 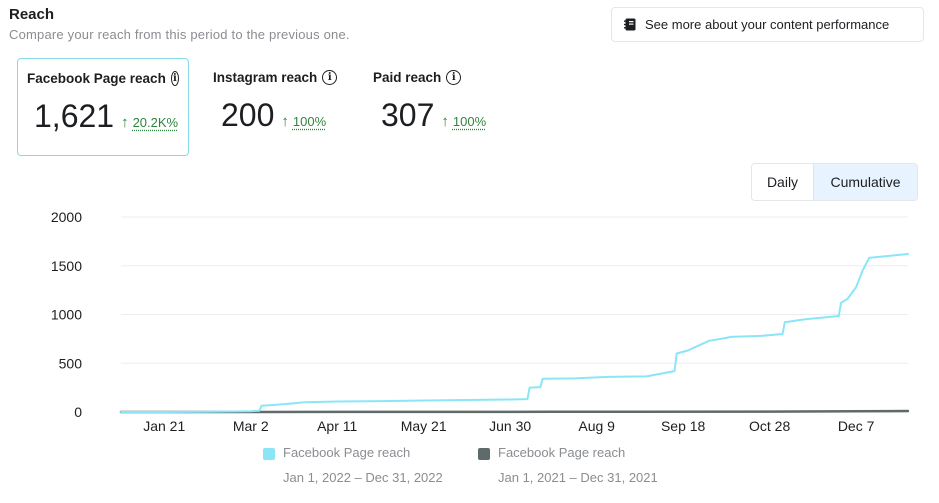 I want to click on header-title: Reach, so click(x=32, y=14).